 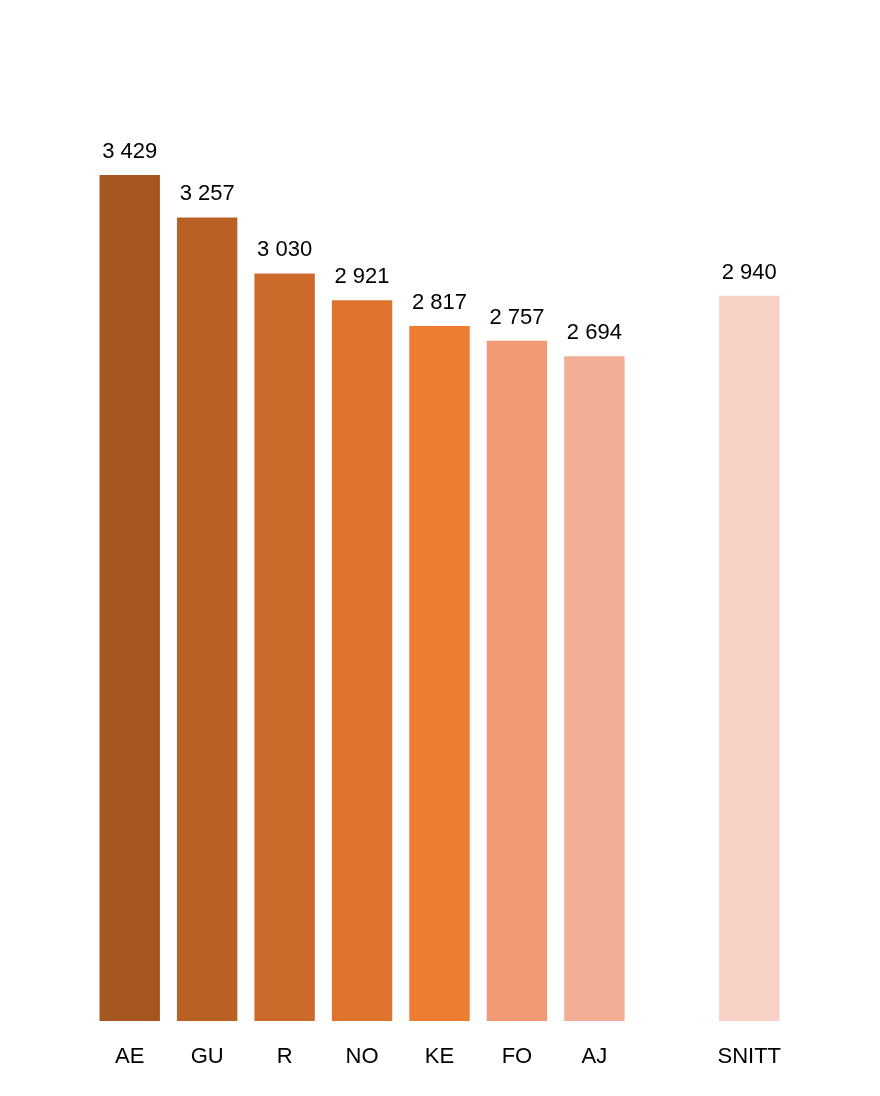 I want to click on data-label: 3 257, so click(x=207, y=193).